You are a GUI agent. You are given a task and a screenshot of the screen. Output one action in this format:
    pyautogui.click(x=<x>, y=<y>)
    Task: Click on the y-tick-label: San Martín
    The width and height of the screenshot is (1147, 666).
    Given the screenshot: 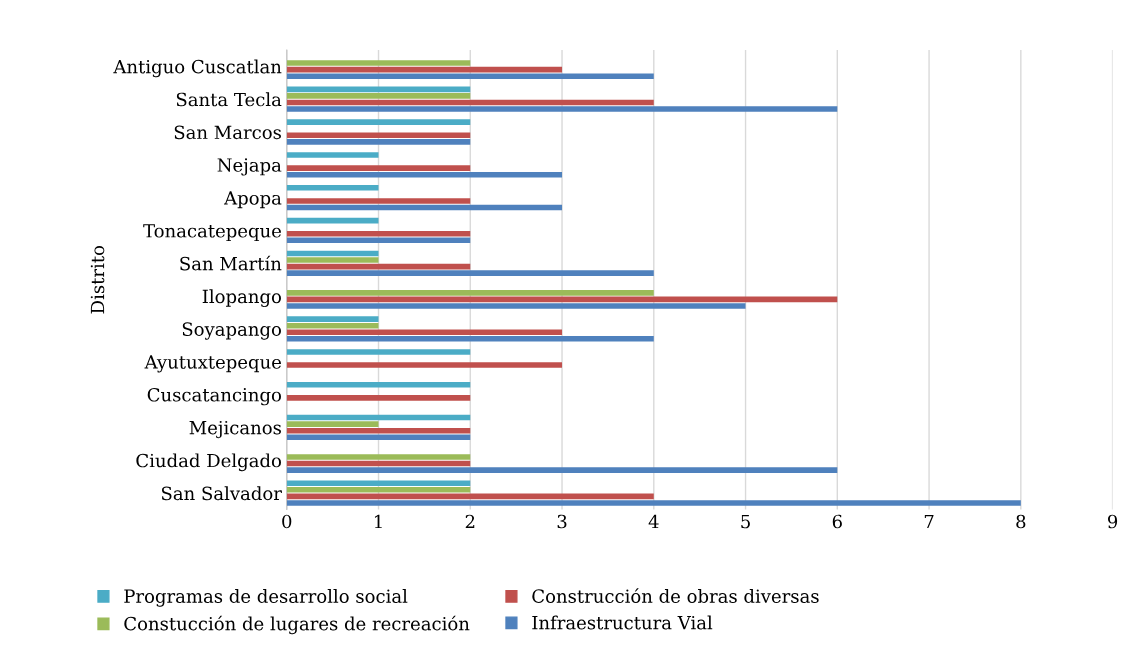 What is the action you would take?
    pyautogui.click(x=231, y=263)
    